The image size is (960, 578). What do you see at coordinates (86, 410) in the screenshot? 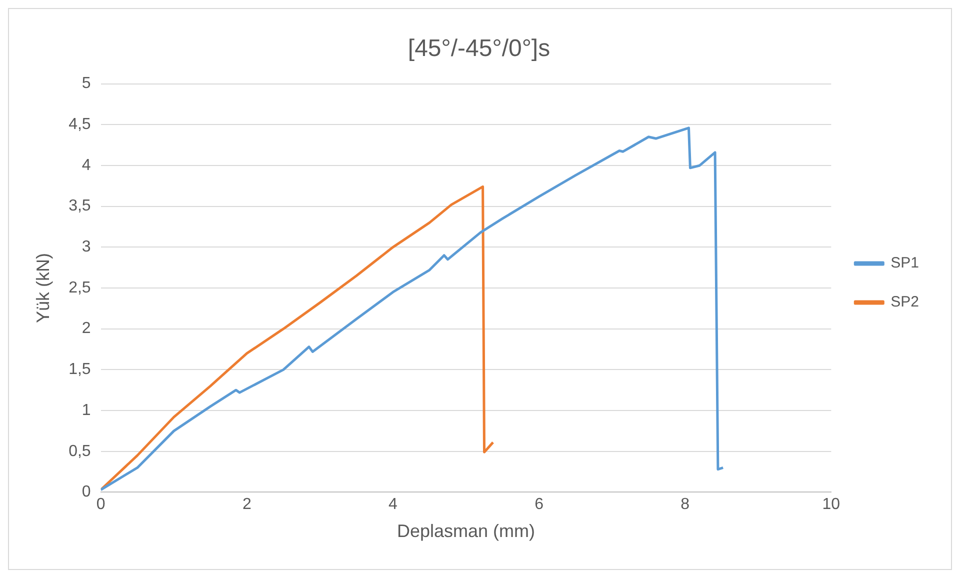
I see `y-tick-label: 1` at bounding box center [86, 410].